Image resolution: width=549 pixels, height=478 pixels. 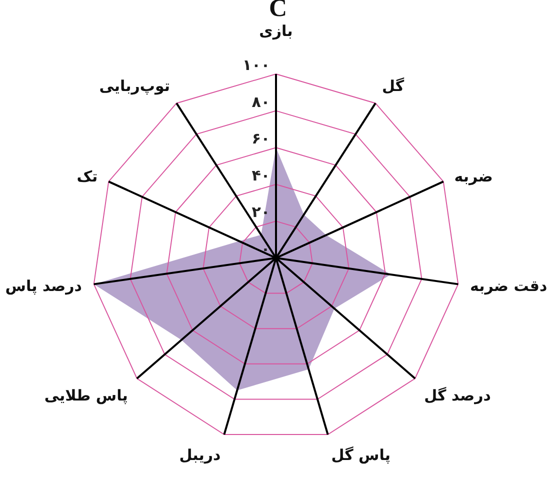 I want to click on y-tick-label: ۶۰, so click(x=261, y=139).